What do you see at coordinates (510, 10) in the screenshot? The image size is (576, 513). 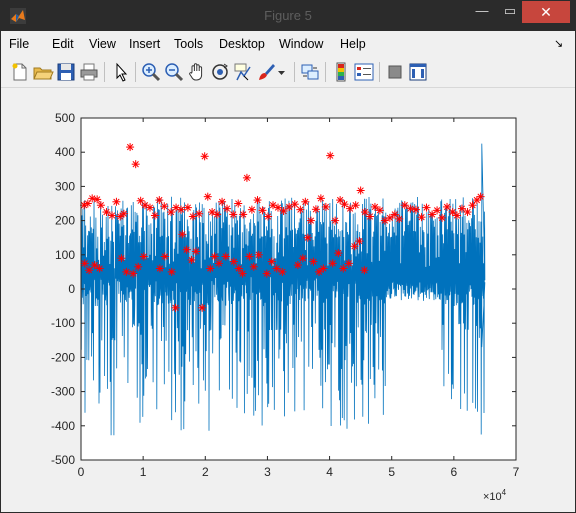 I see `maximize-button: ▭` at bounding box center [510, 10].